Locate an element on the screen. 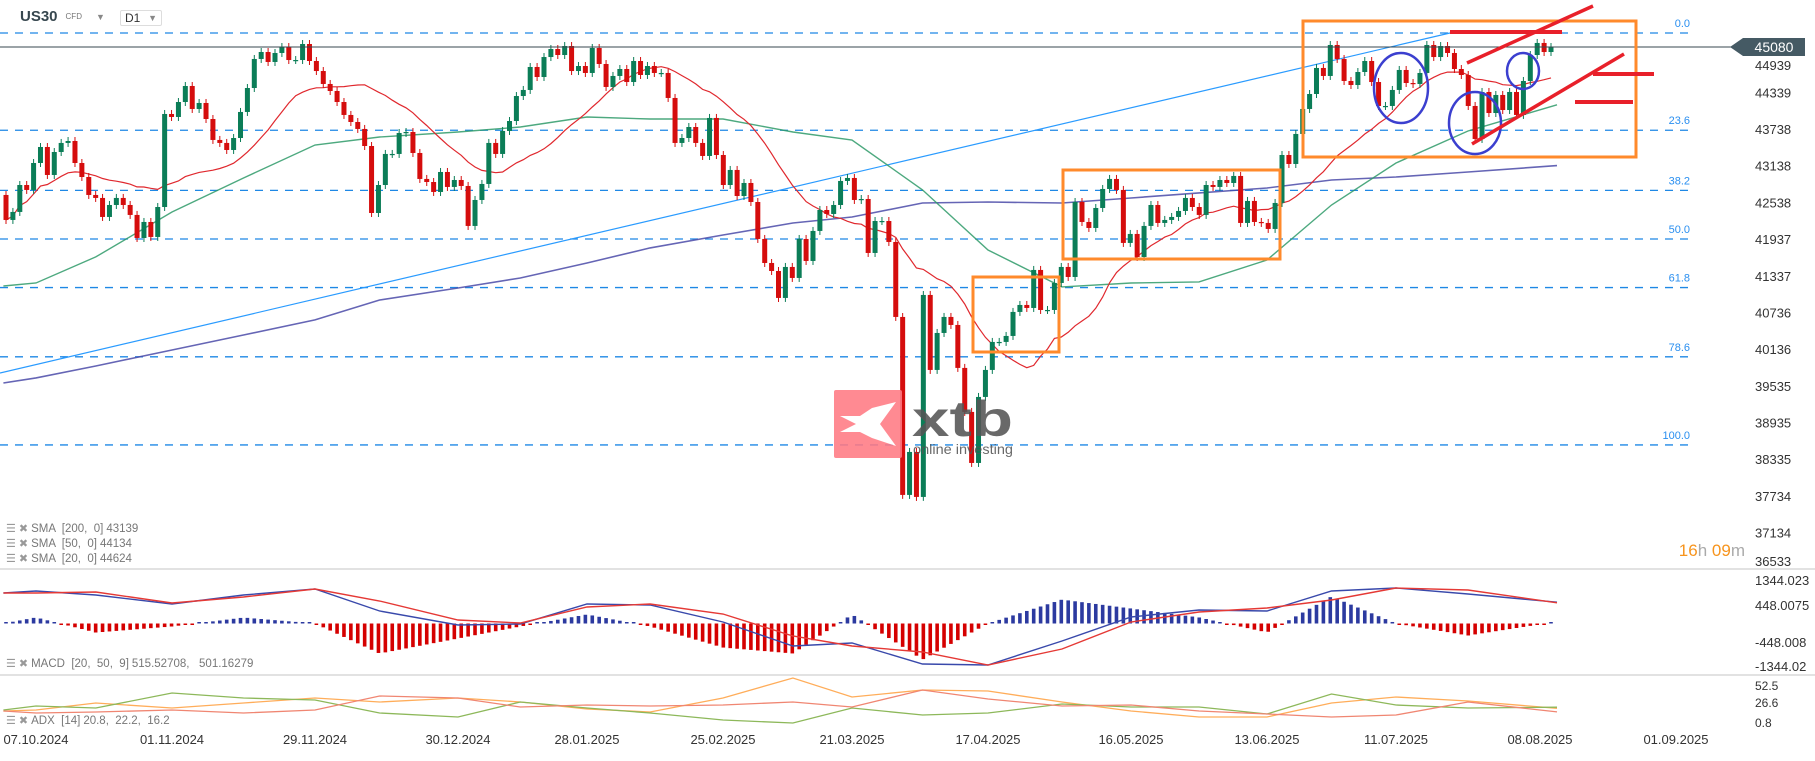 The height and width of the screenshot is (761, 1815). minus-di-line is located at coordinates (780, 703).